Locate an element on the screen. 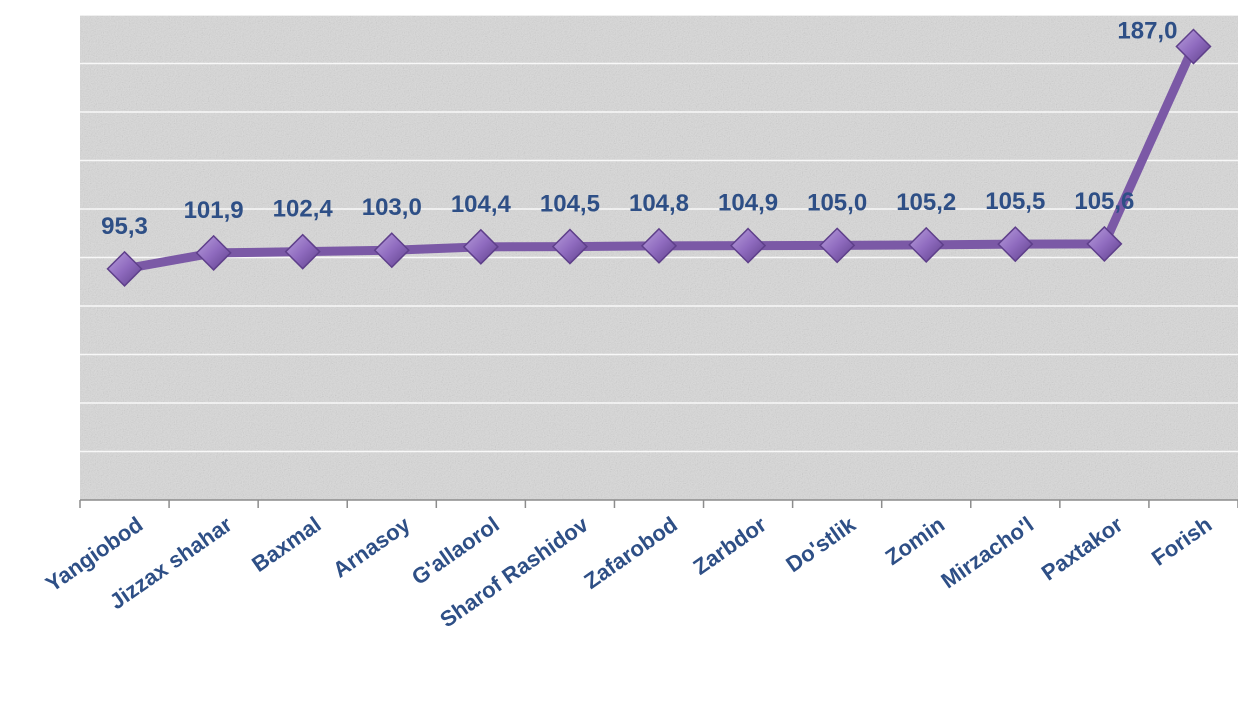 The width and height of the screenshot is (1238, 705). x-tick-label: Arnasoy is located at coordinates (371, 546).